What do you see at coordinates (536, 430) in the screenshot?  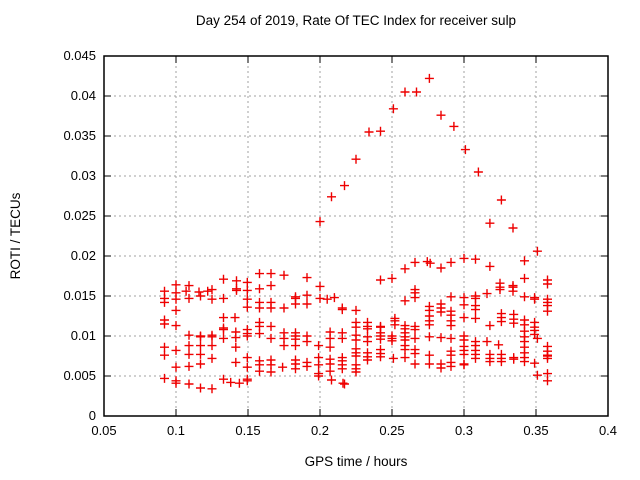 I see `x-tick-label: 0.35` at bounding box center [536, 430].